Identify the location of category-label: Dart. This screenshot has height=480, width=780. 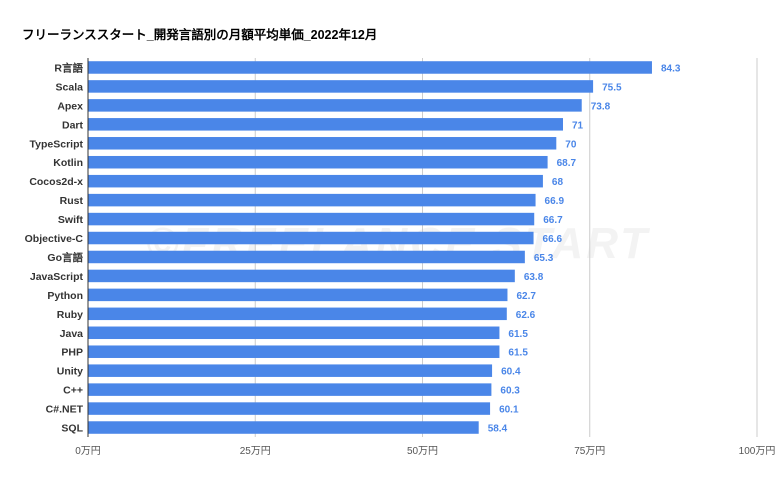
(73, 125).